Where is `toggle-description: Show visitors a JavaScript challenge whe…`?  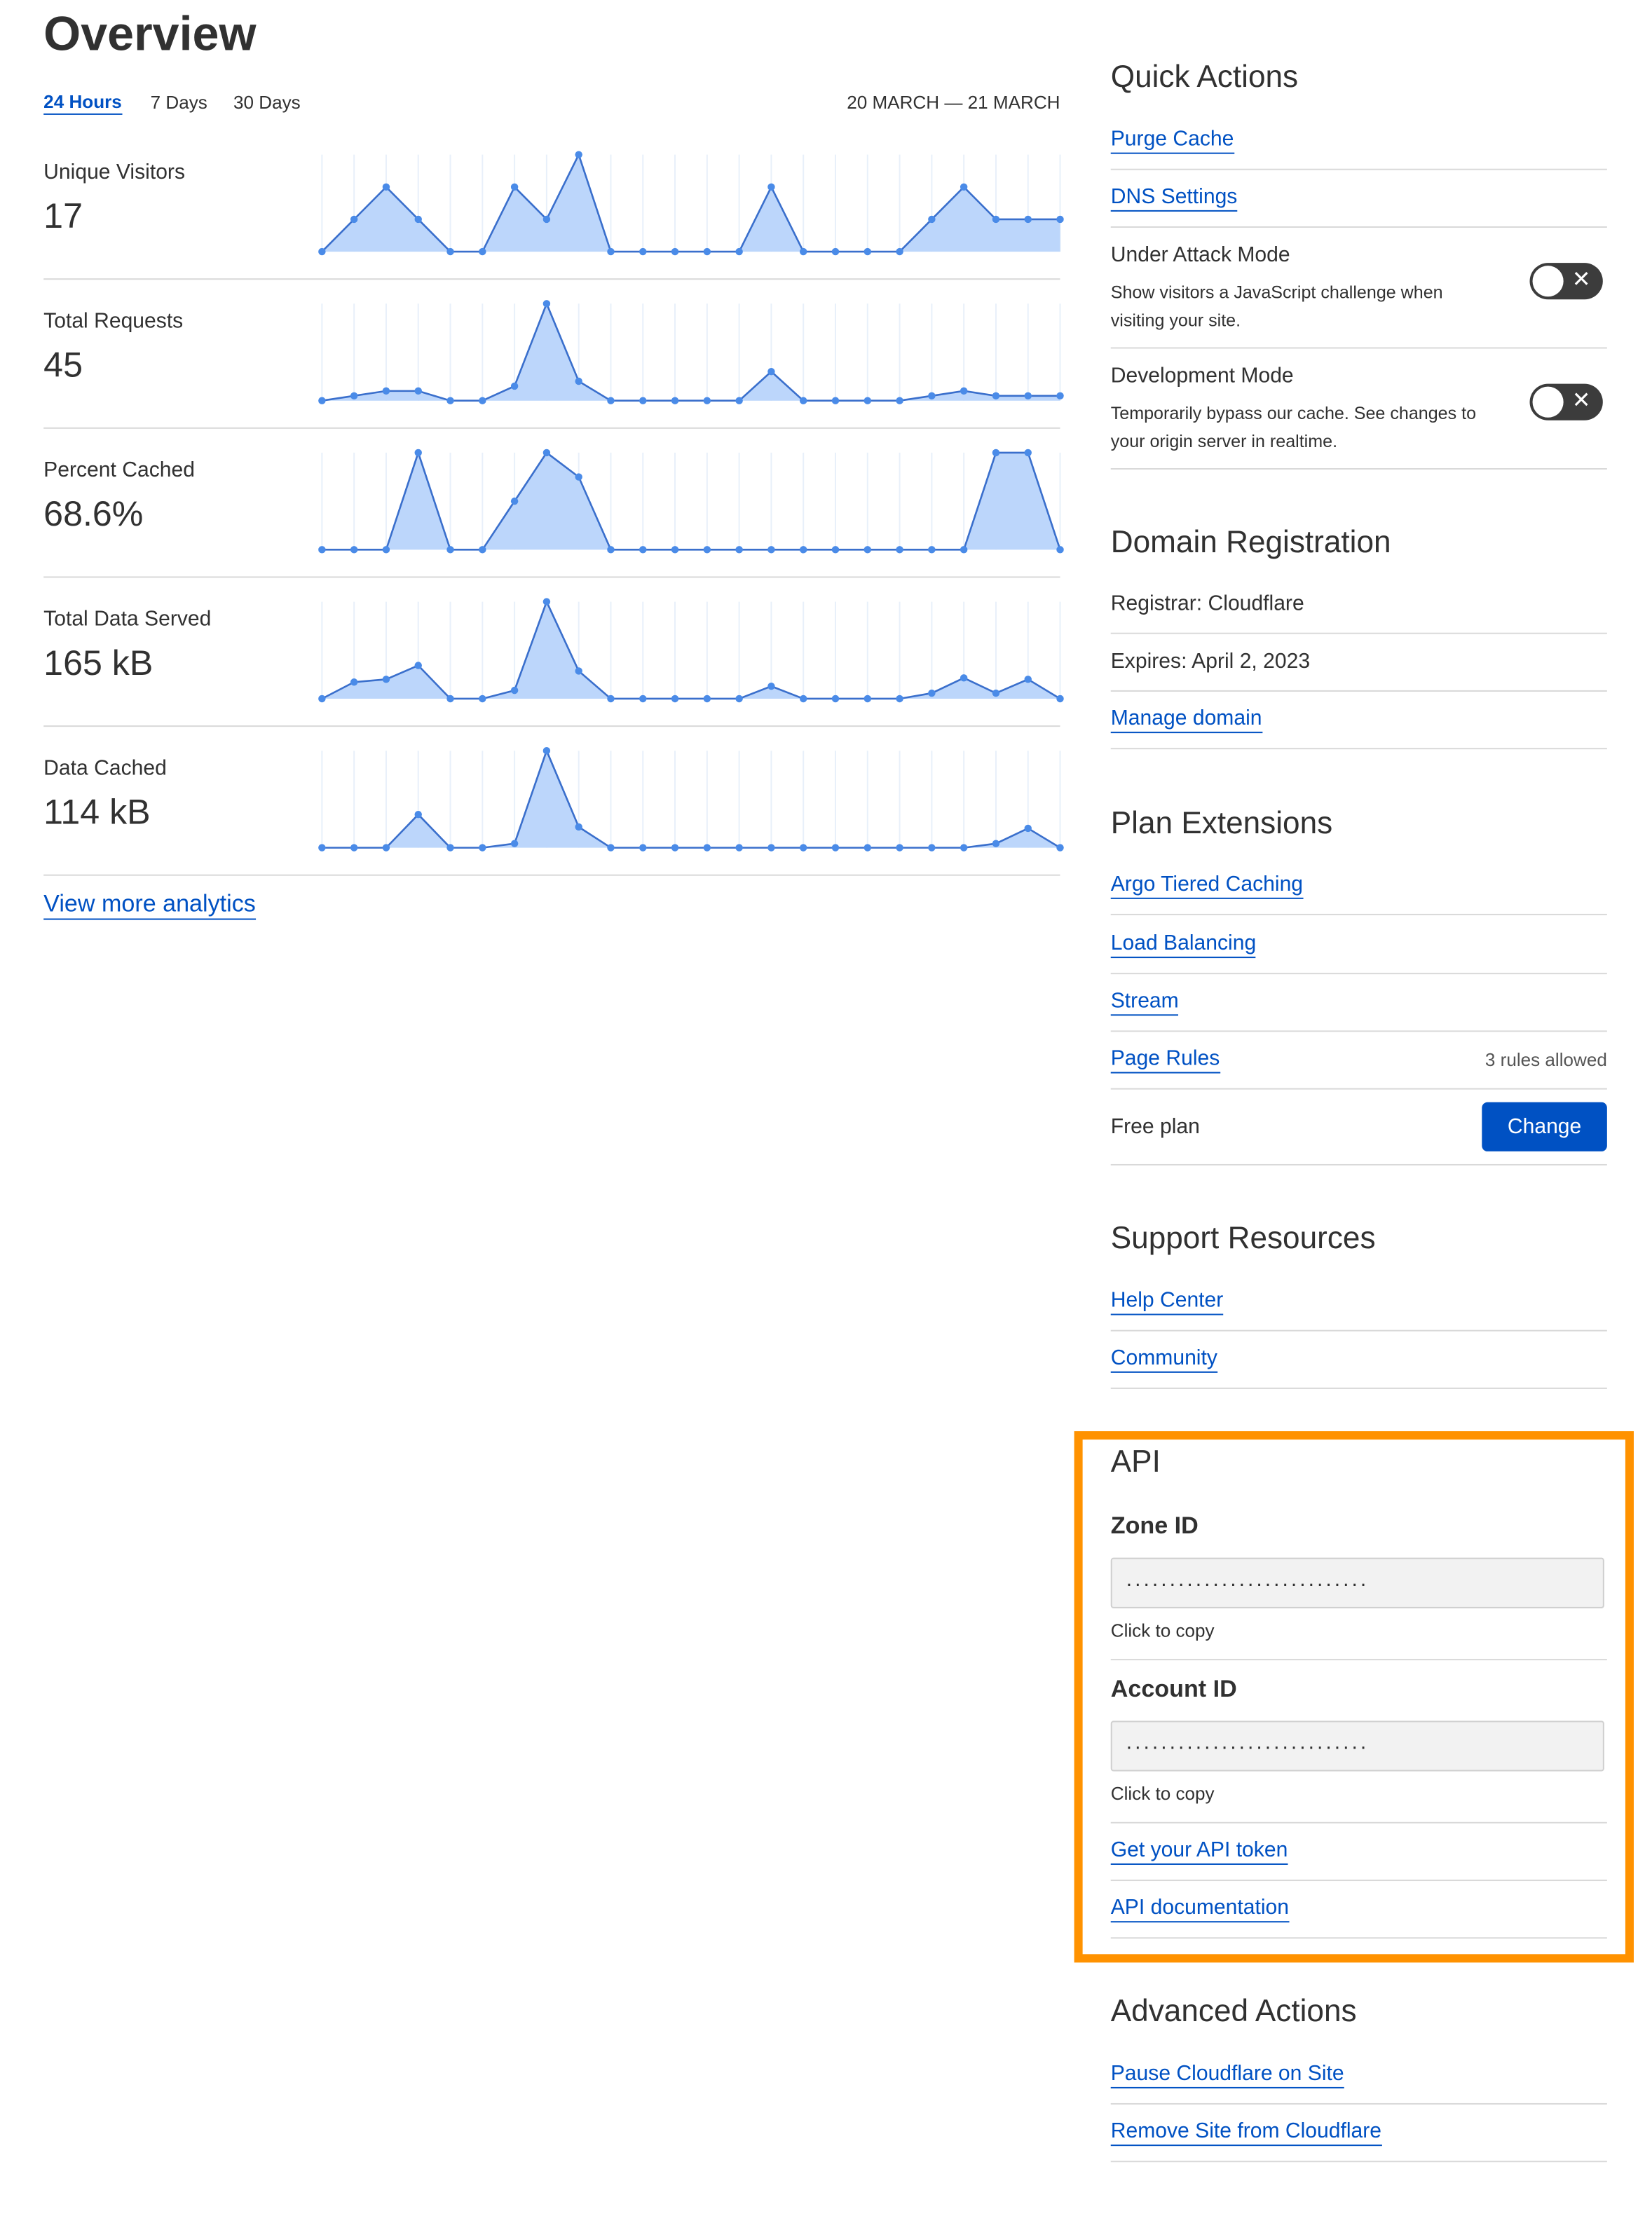
toggle-description: Show visitors a JavaScript challenge whe… is located at coordinates (1277, 306).